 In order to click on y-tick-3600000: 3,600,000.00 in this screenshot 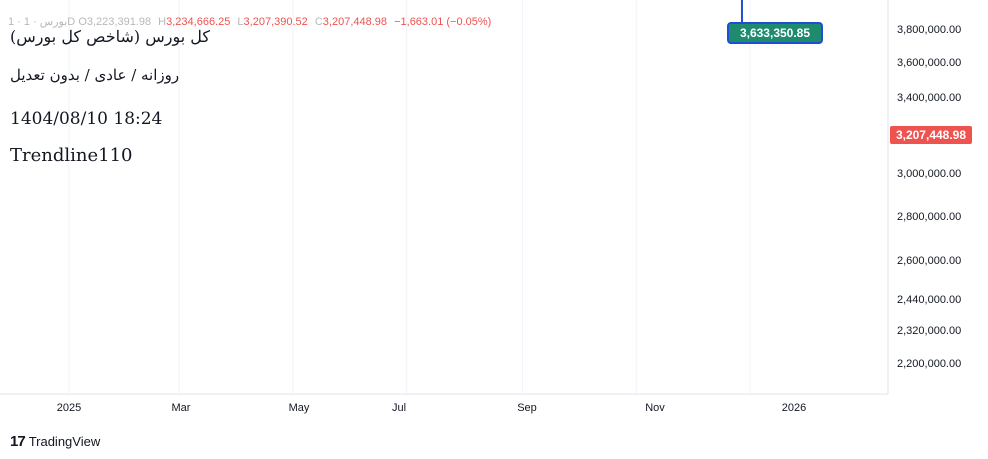, I will do `click(929, 63)`.